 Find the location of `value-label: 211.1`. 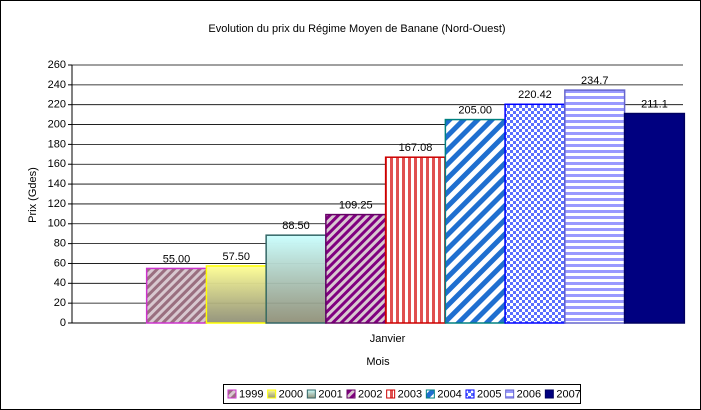

value-label: 211.1 is located at coordinates (654, 104).